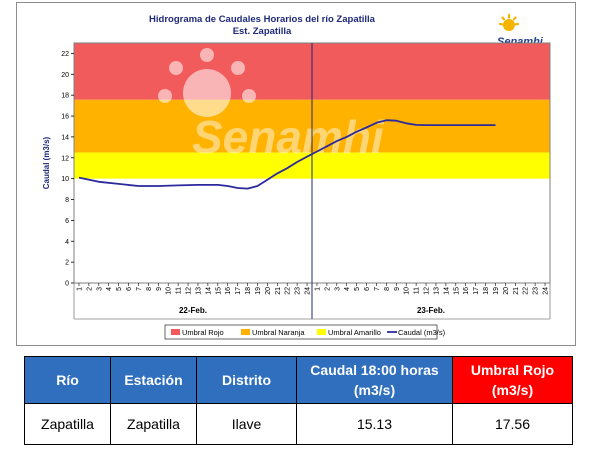 This screenshot has width=605, height=461. Describe the element at coordinates (288, 137) in the screenshot. I see `watermark-text: Senamhi` at that location.